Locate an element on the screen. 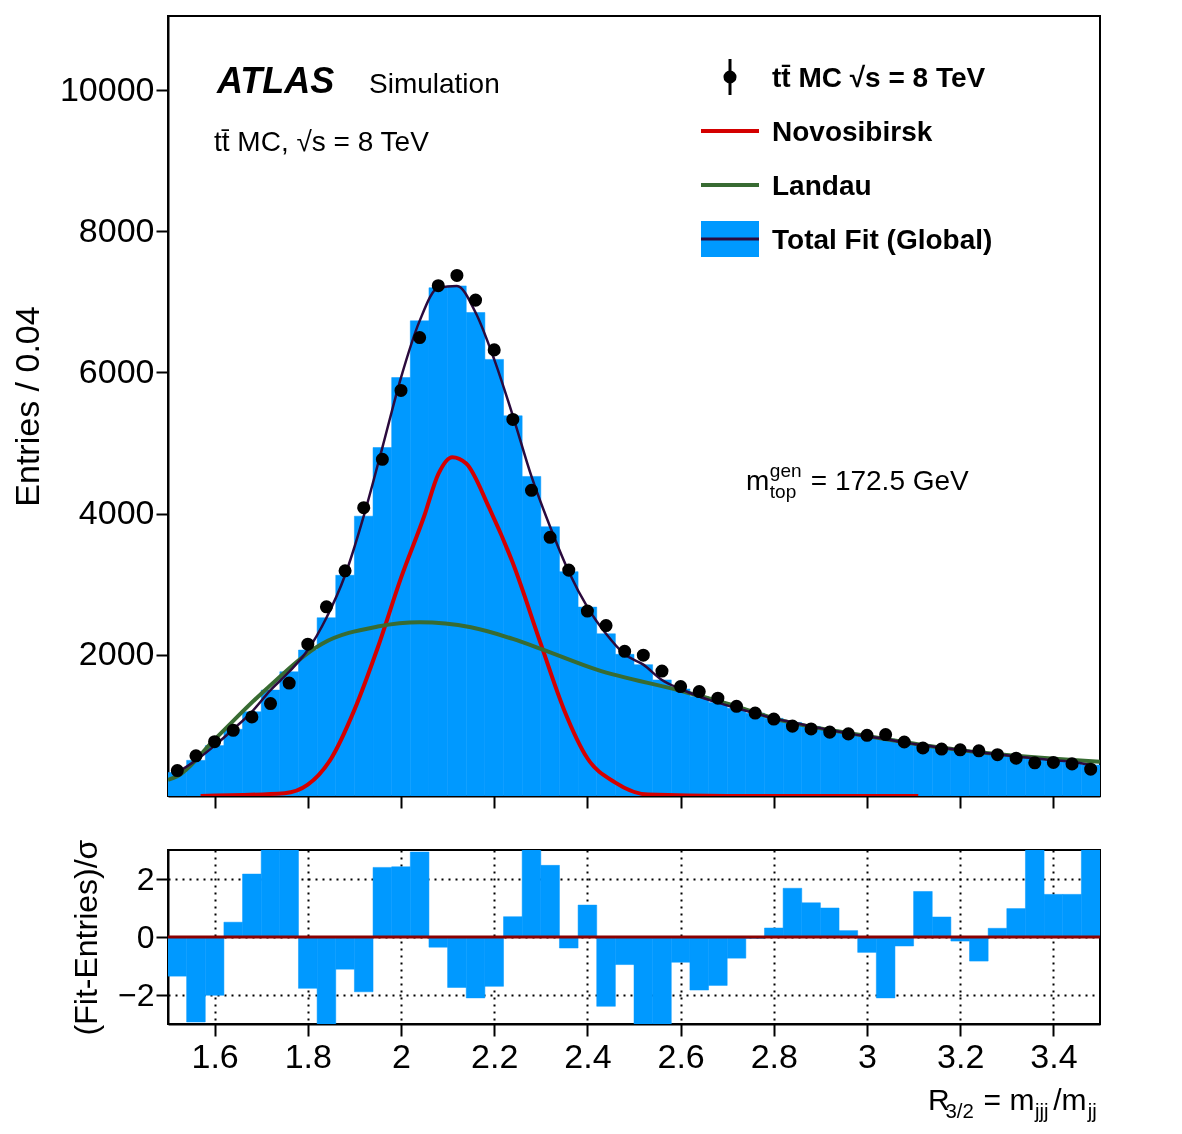 Image resolution: width=1182 pixels, height=1134 pixels. y-axis-title: (Fit-Entries)/σ is located at coordinates (86, 937).